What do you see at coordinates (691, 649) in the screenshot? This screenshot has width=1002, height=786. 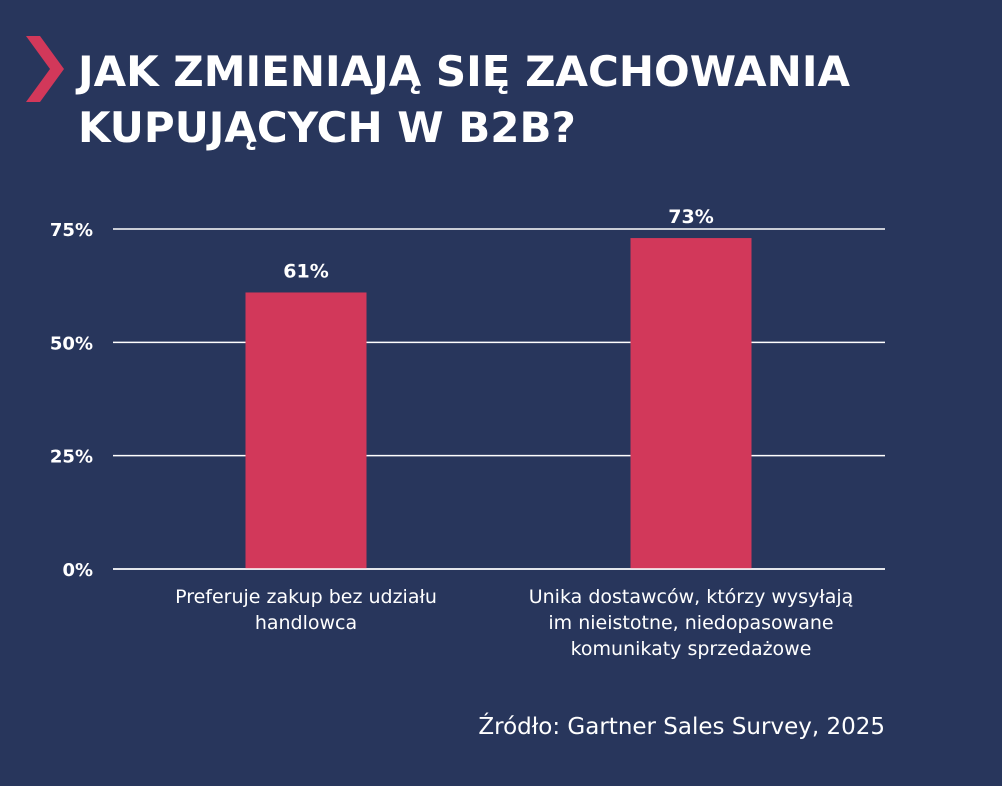 I see `category-label-line: komunikaty sprzedażowe` at bounding box center [691, 649].